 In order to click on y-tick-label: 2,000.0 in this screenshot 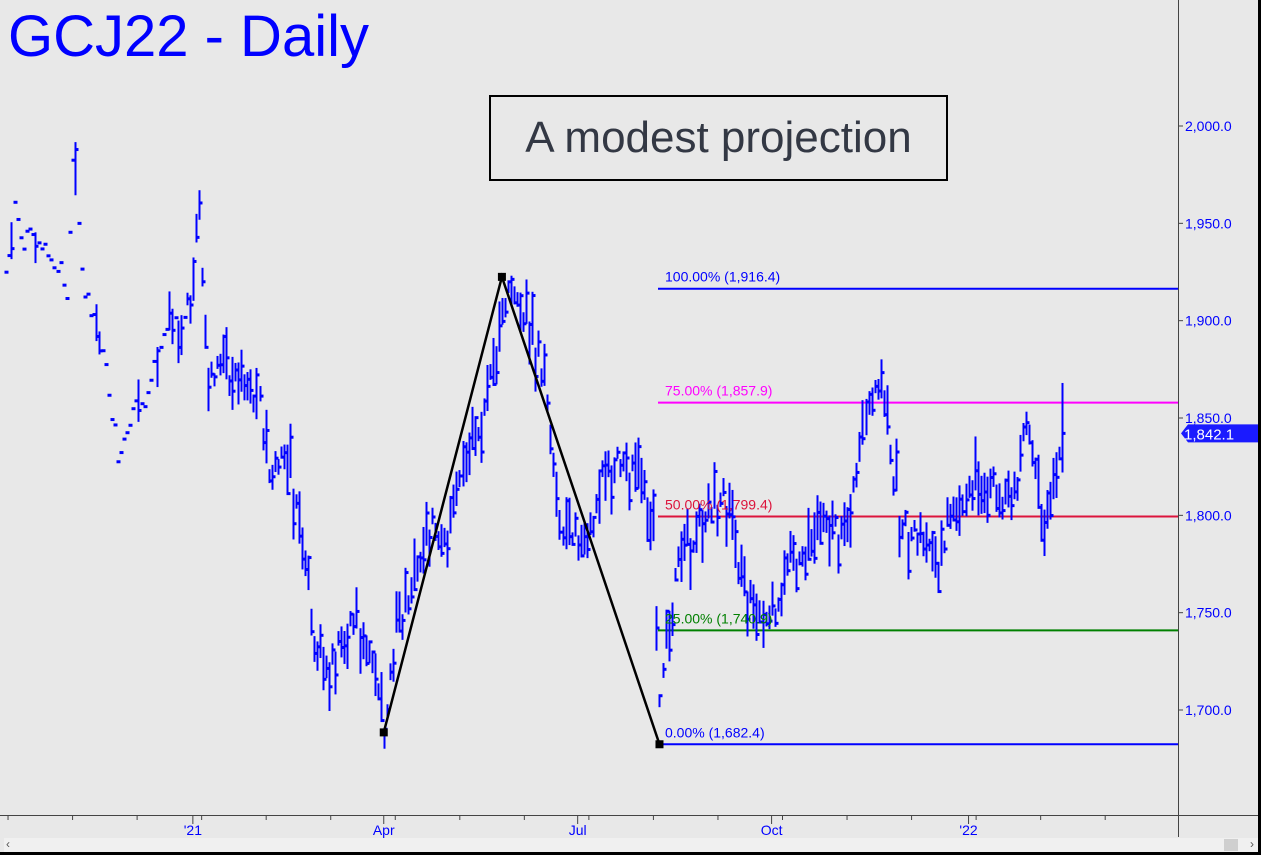, I will do `click(1208, 126)`.